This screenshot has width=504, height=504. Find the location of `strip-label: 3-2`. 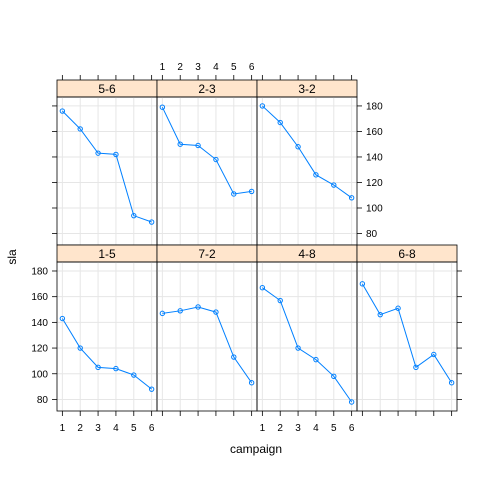

strip-label: 3-2 is located at coordinates (307, 89).